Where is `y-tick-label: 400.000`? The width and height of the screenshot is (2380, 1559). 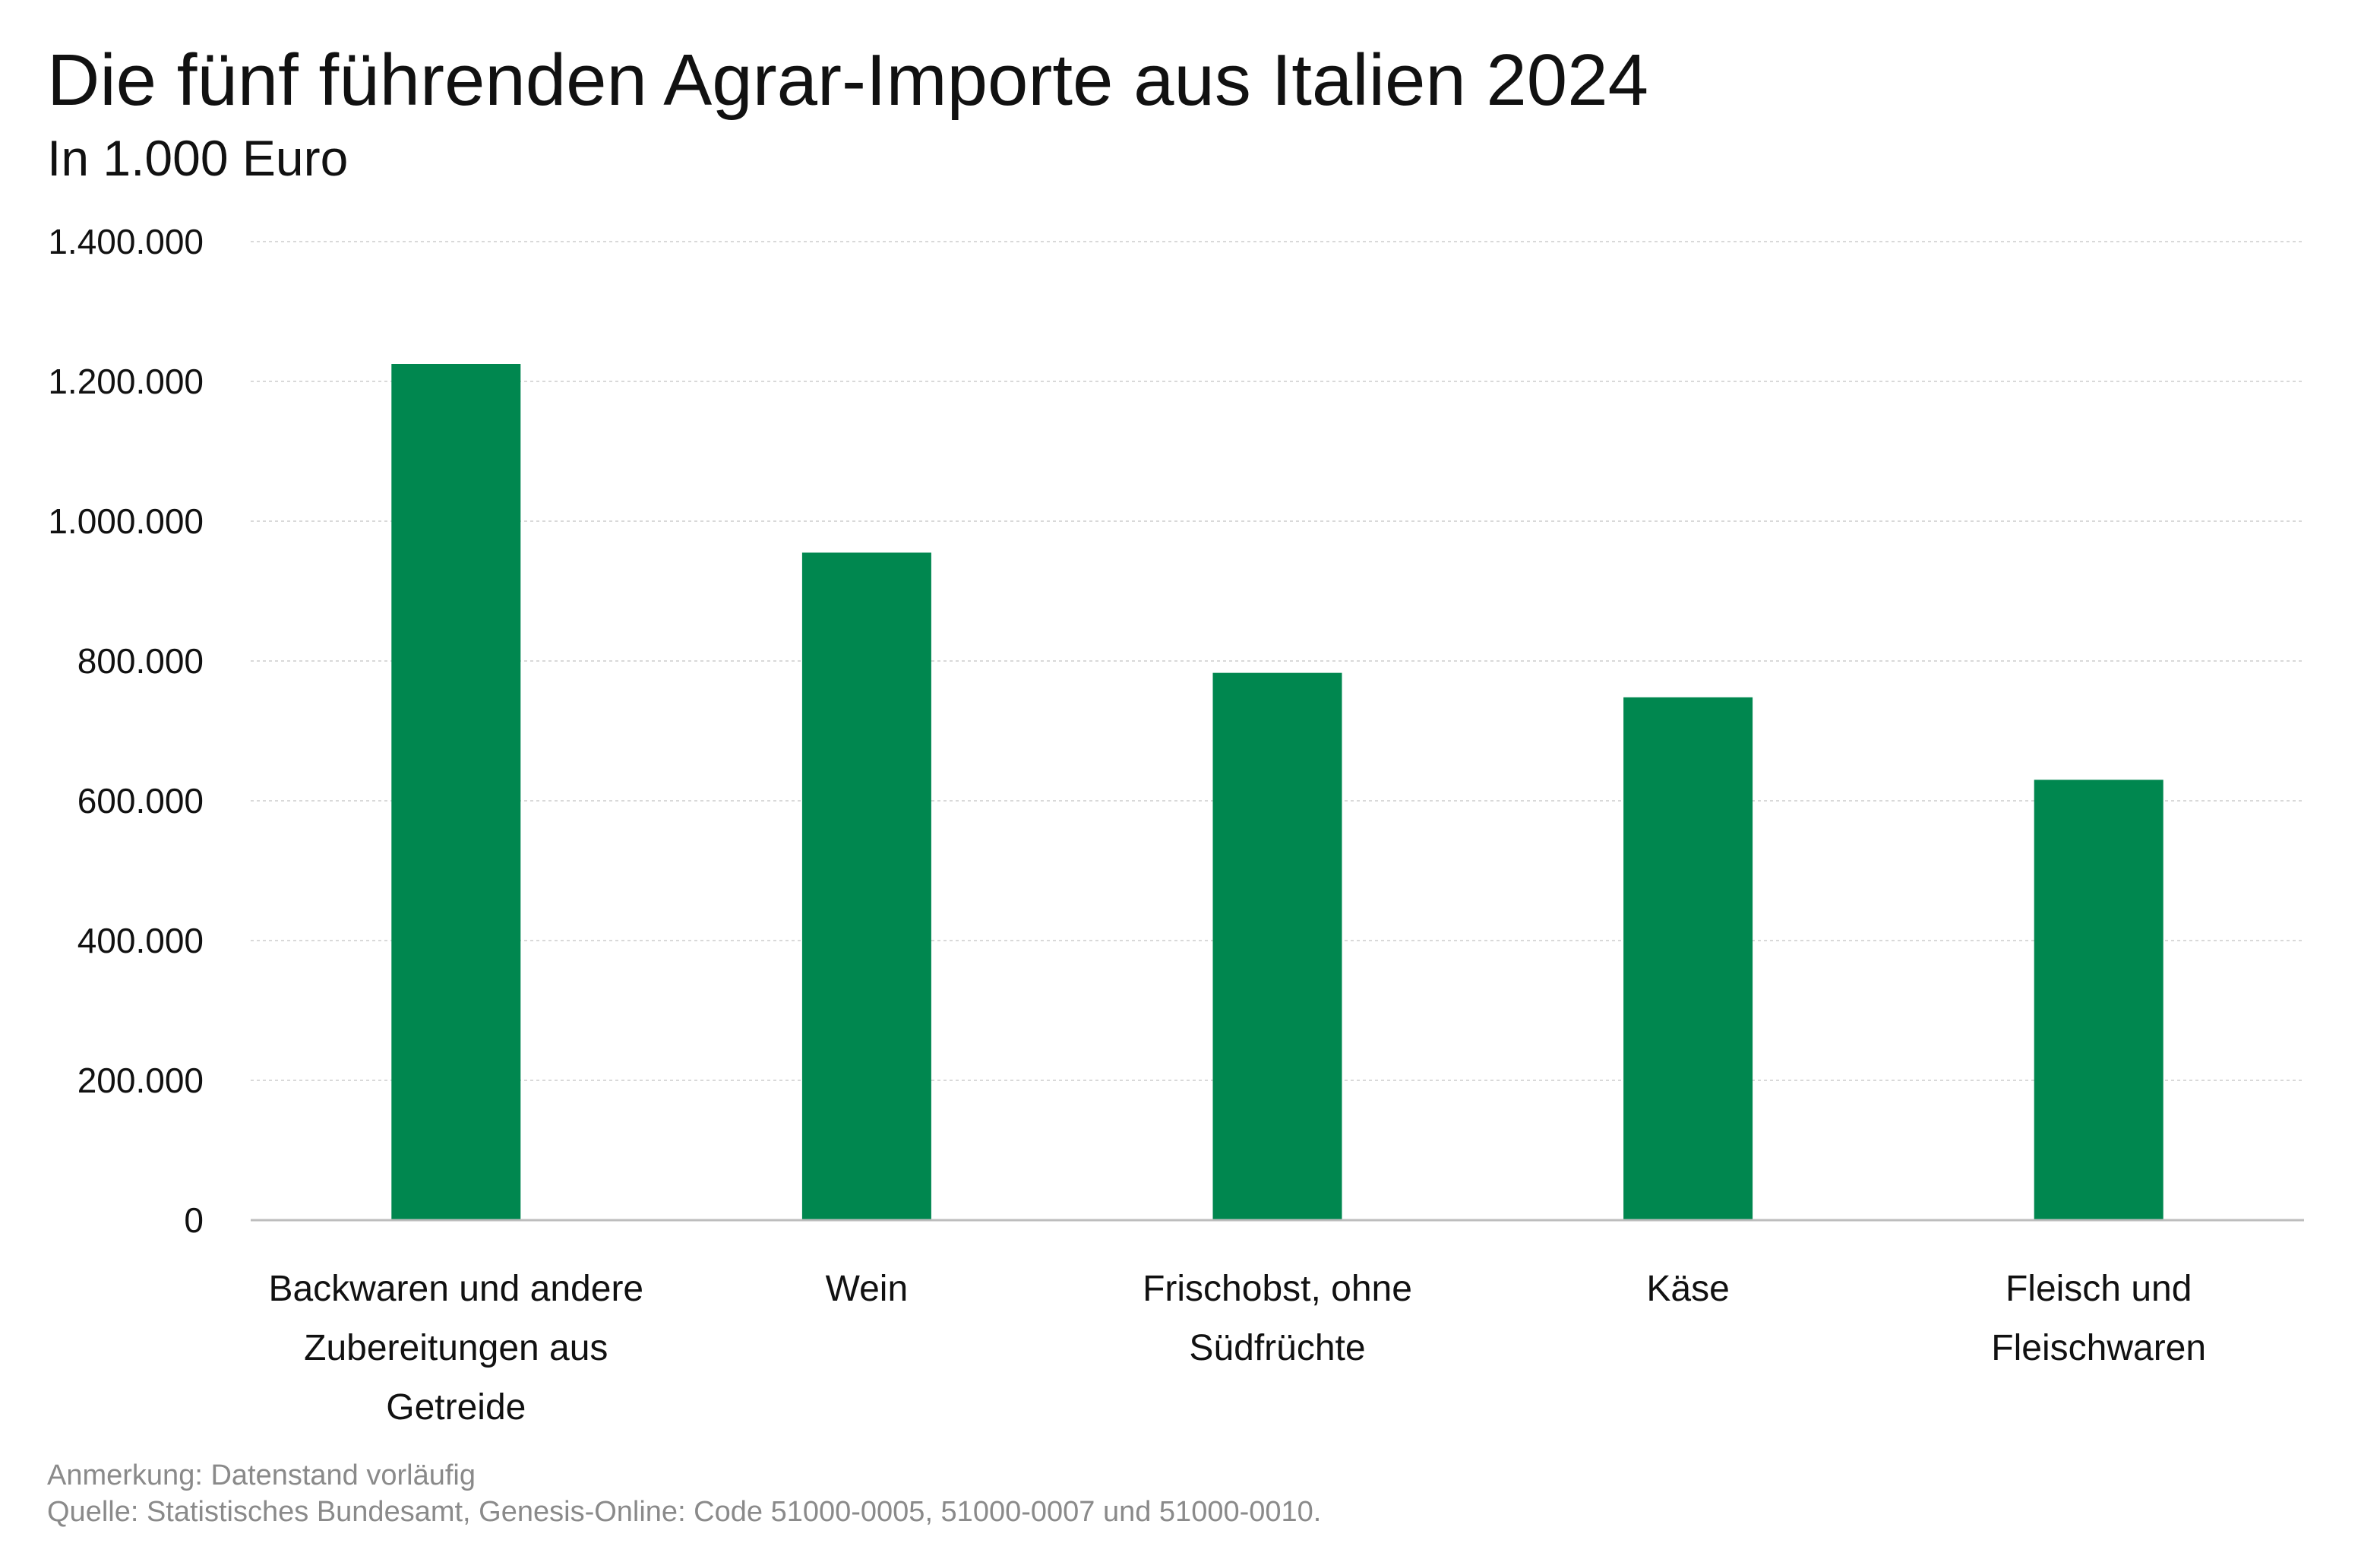 y-tick-label: 400.000 is located at coordinates (140, 941).